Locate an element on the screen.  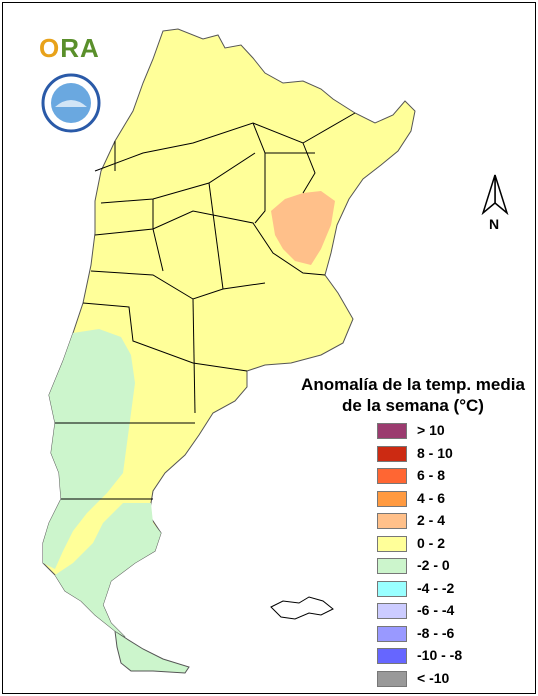
ora-logo: ORA is located at coordinates (69, 48).